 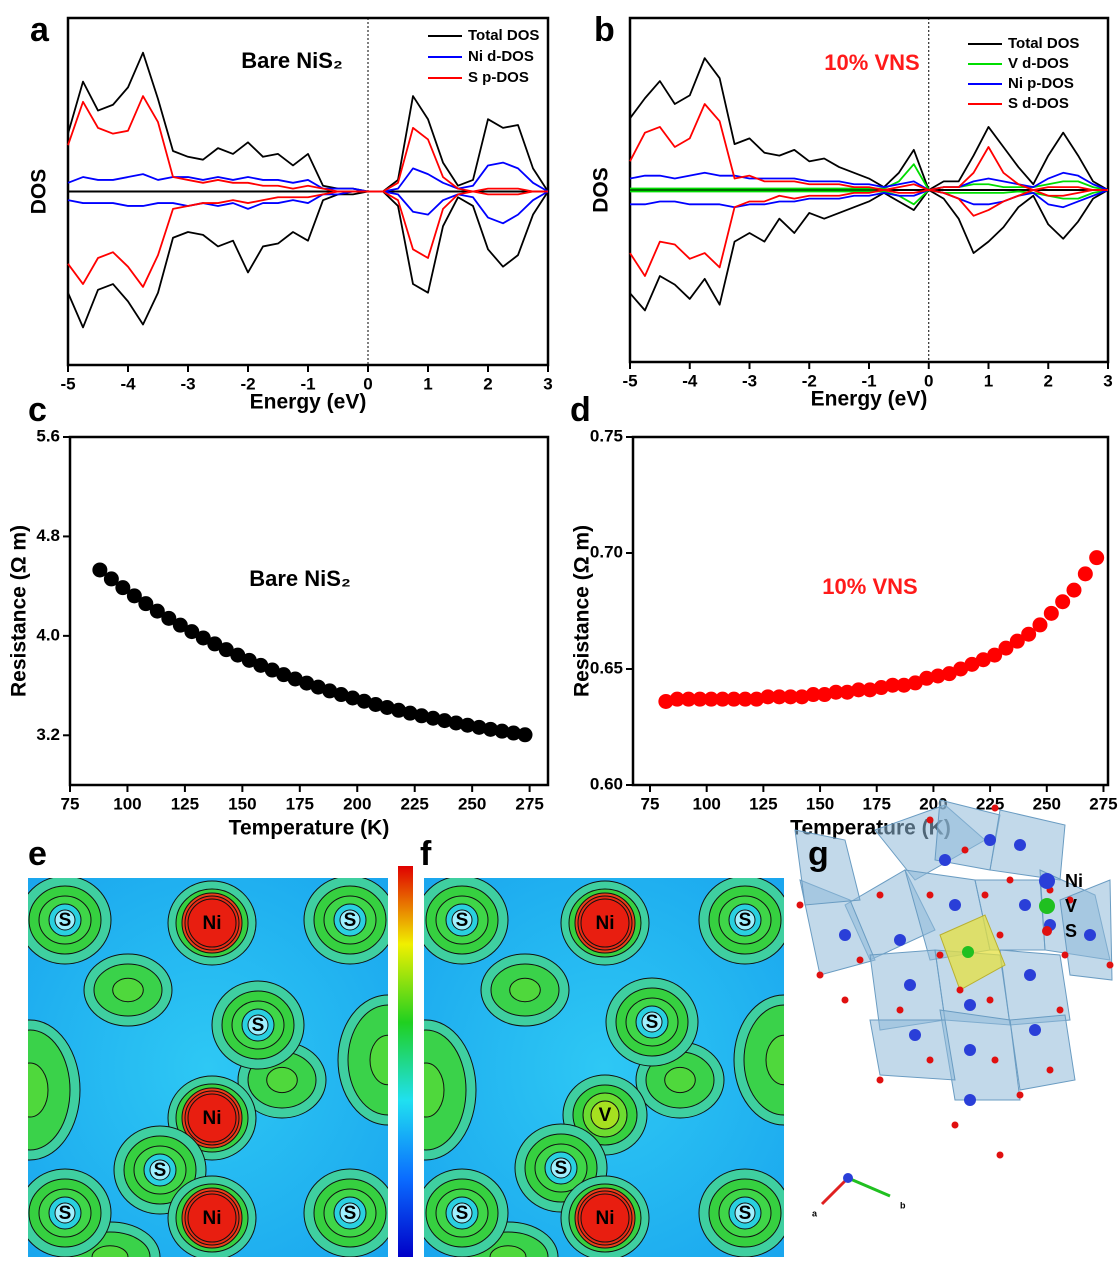 What do you see at coordinates (871, 62) in the screenshot?
I see `annotation: 10% VNS` at bounding box center [871, 62].